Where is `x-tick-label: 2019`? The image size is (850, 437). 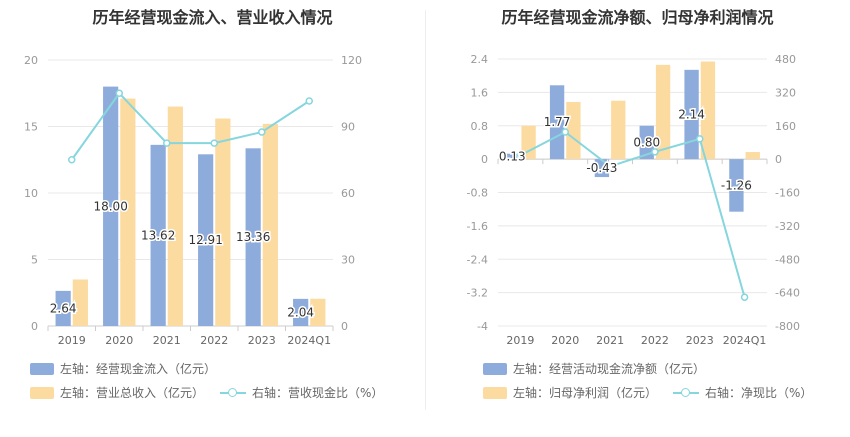 x-tick-label: 2019 is located at coordinates (520, 340).